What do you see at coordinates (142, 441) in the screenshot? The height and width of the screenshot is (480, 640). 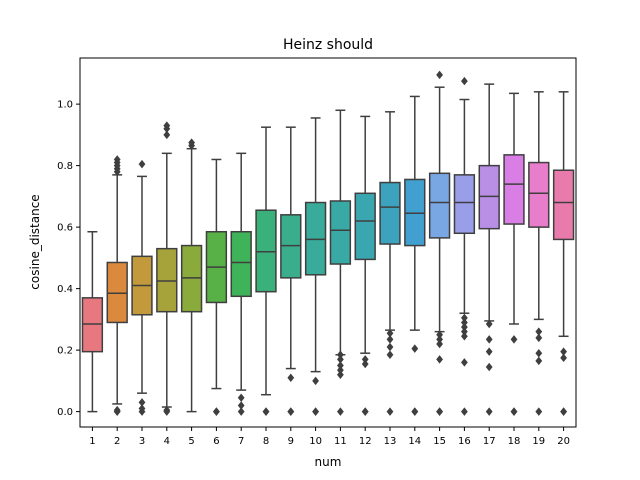 I see `x-tick-label-3: 3` at bounding box center [142, 441].